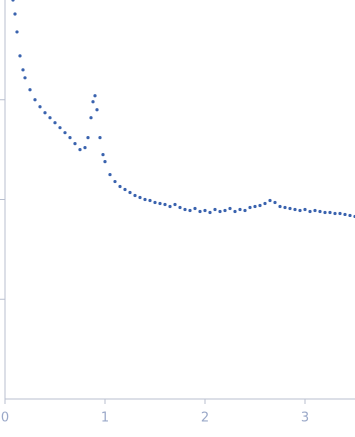 This screenshot has height=437, width=355. Describe the element at coordinates (105, 418) in the screenshot. I see `x-tick-label: 1` at that location.